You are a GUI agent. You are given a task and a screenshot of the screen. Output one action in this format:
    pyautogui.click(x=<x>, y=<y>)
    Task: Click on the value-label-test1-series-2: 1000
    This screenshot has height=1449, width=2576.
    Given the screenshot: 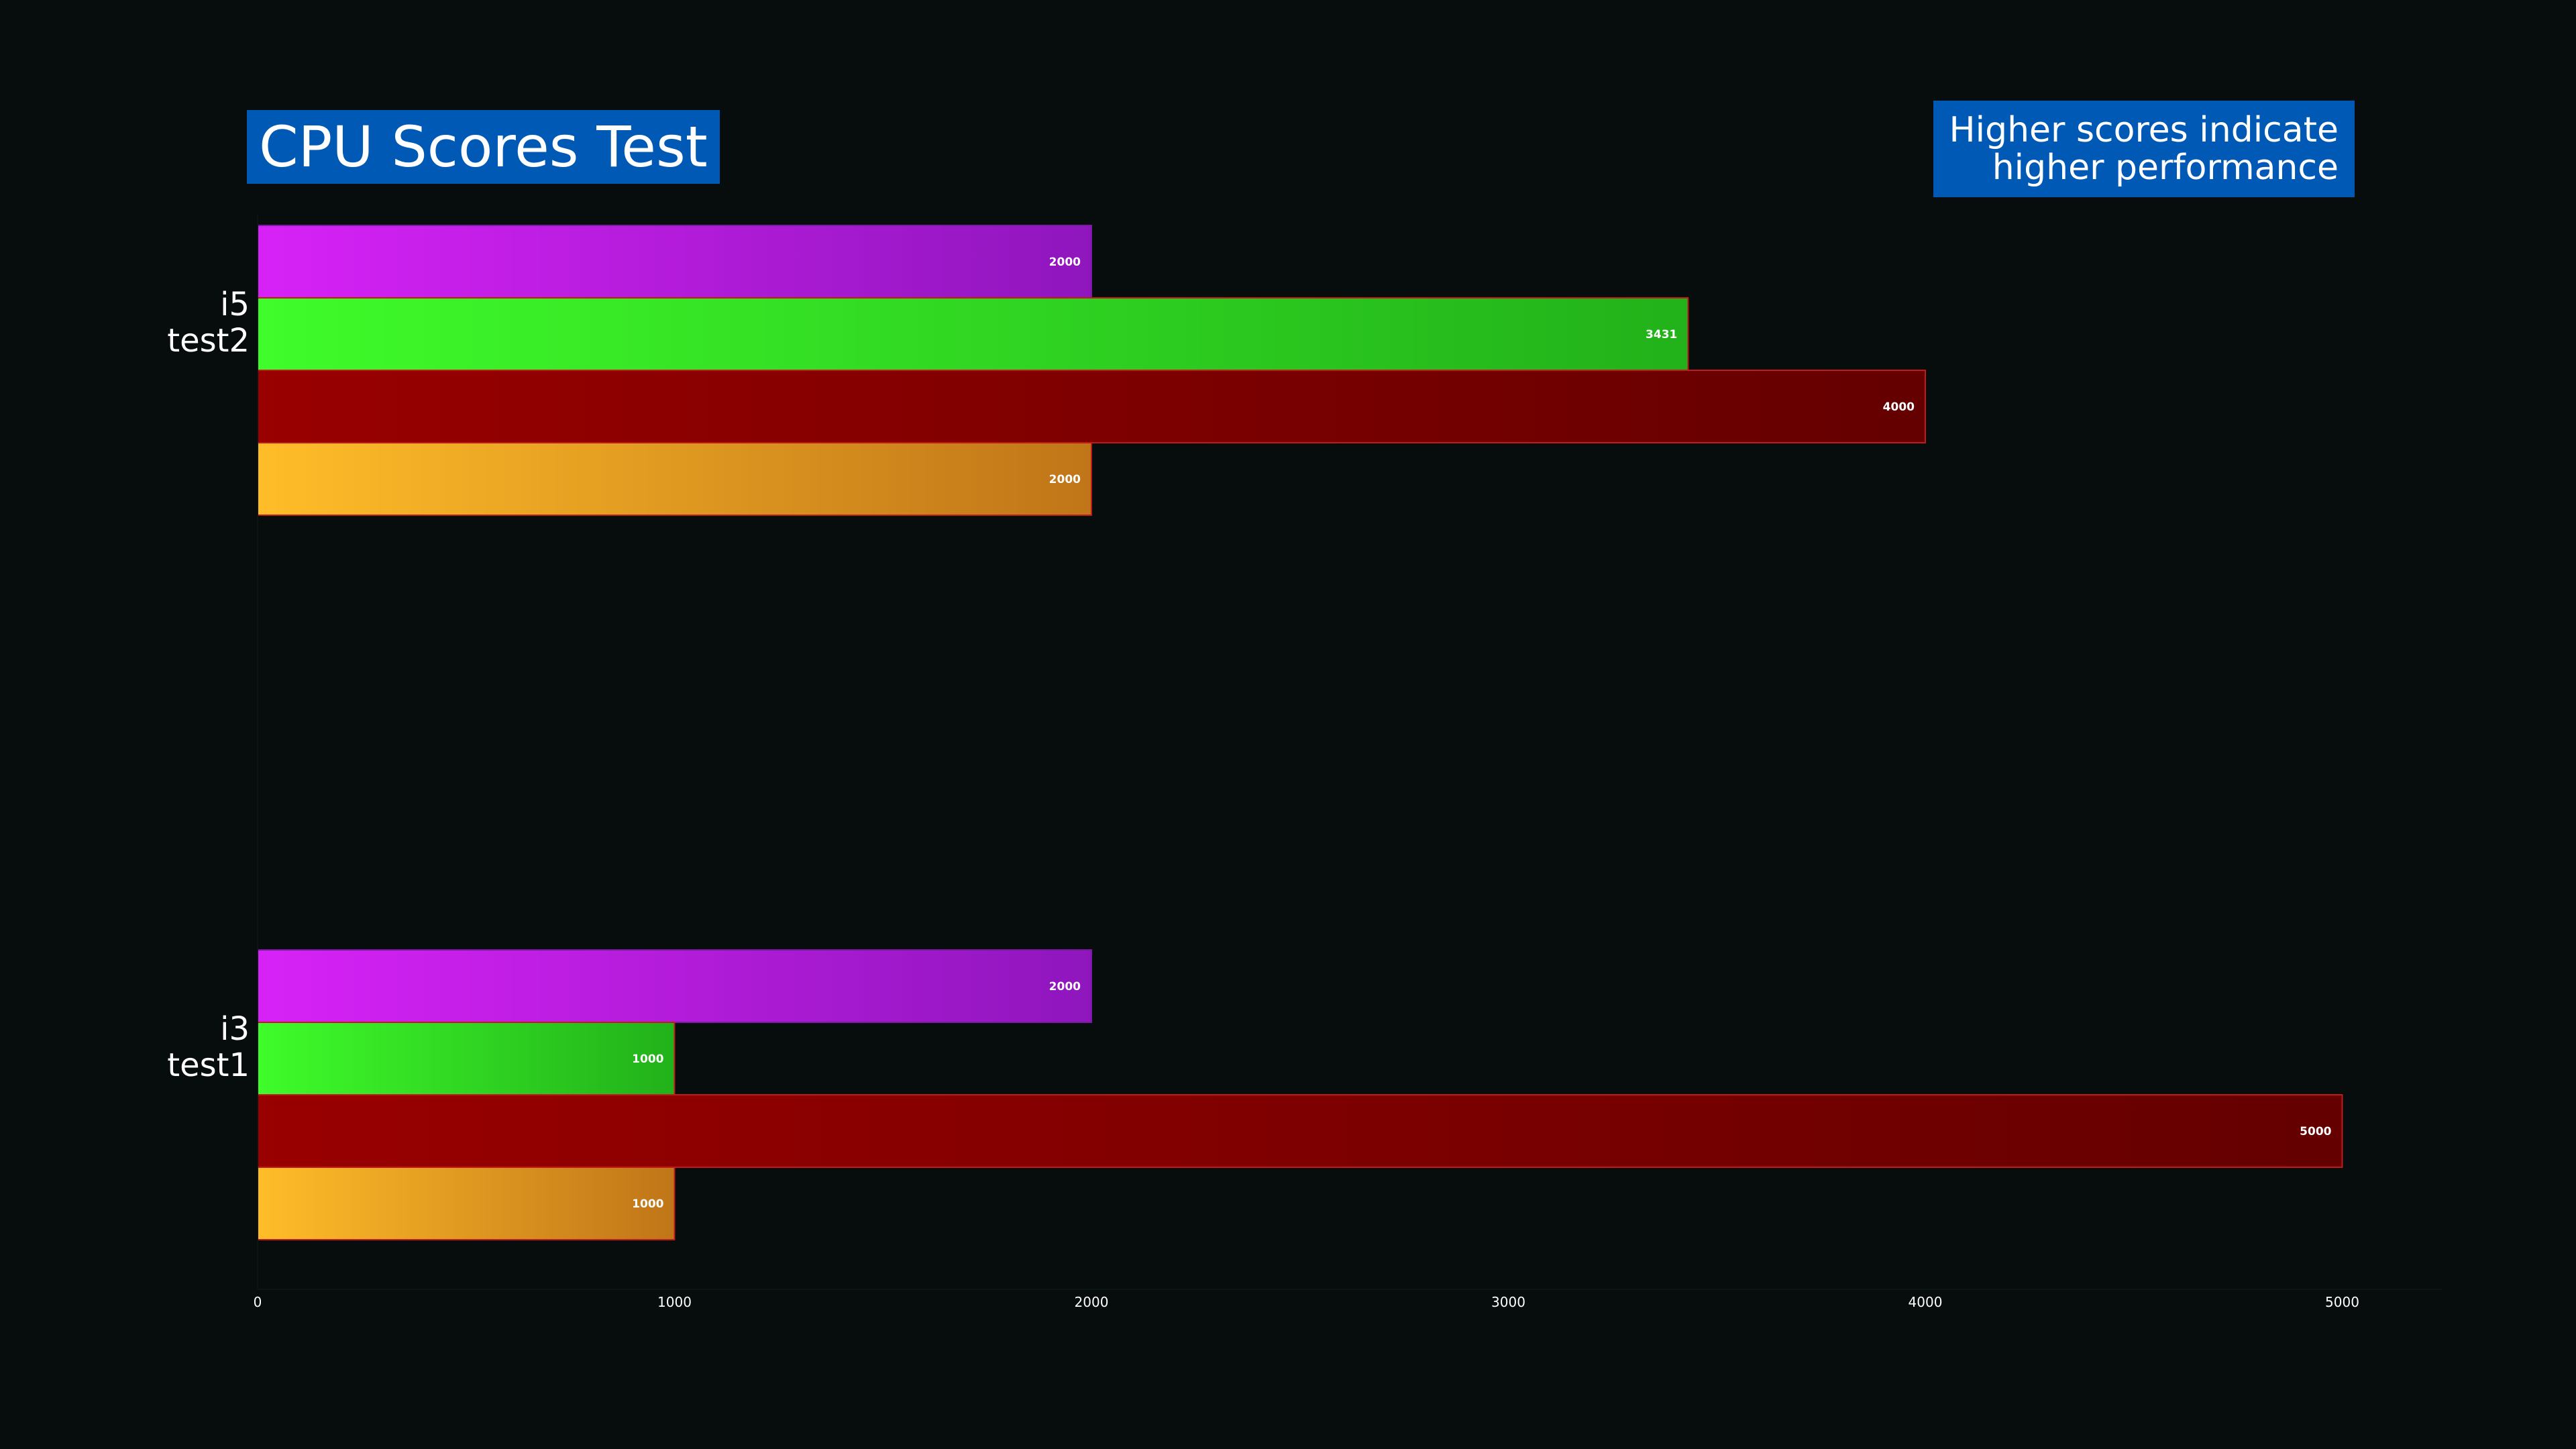 What is the action you would take?
    pyautogui.click(x=647, y=1059)
    